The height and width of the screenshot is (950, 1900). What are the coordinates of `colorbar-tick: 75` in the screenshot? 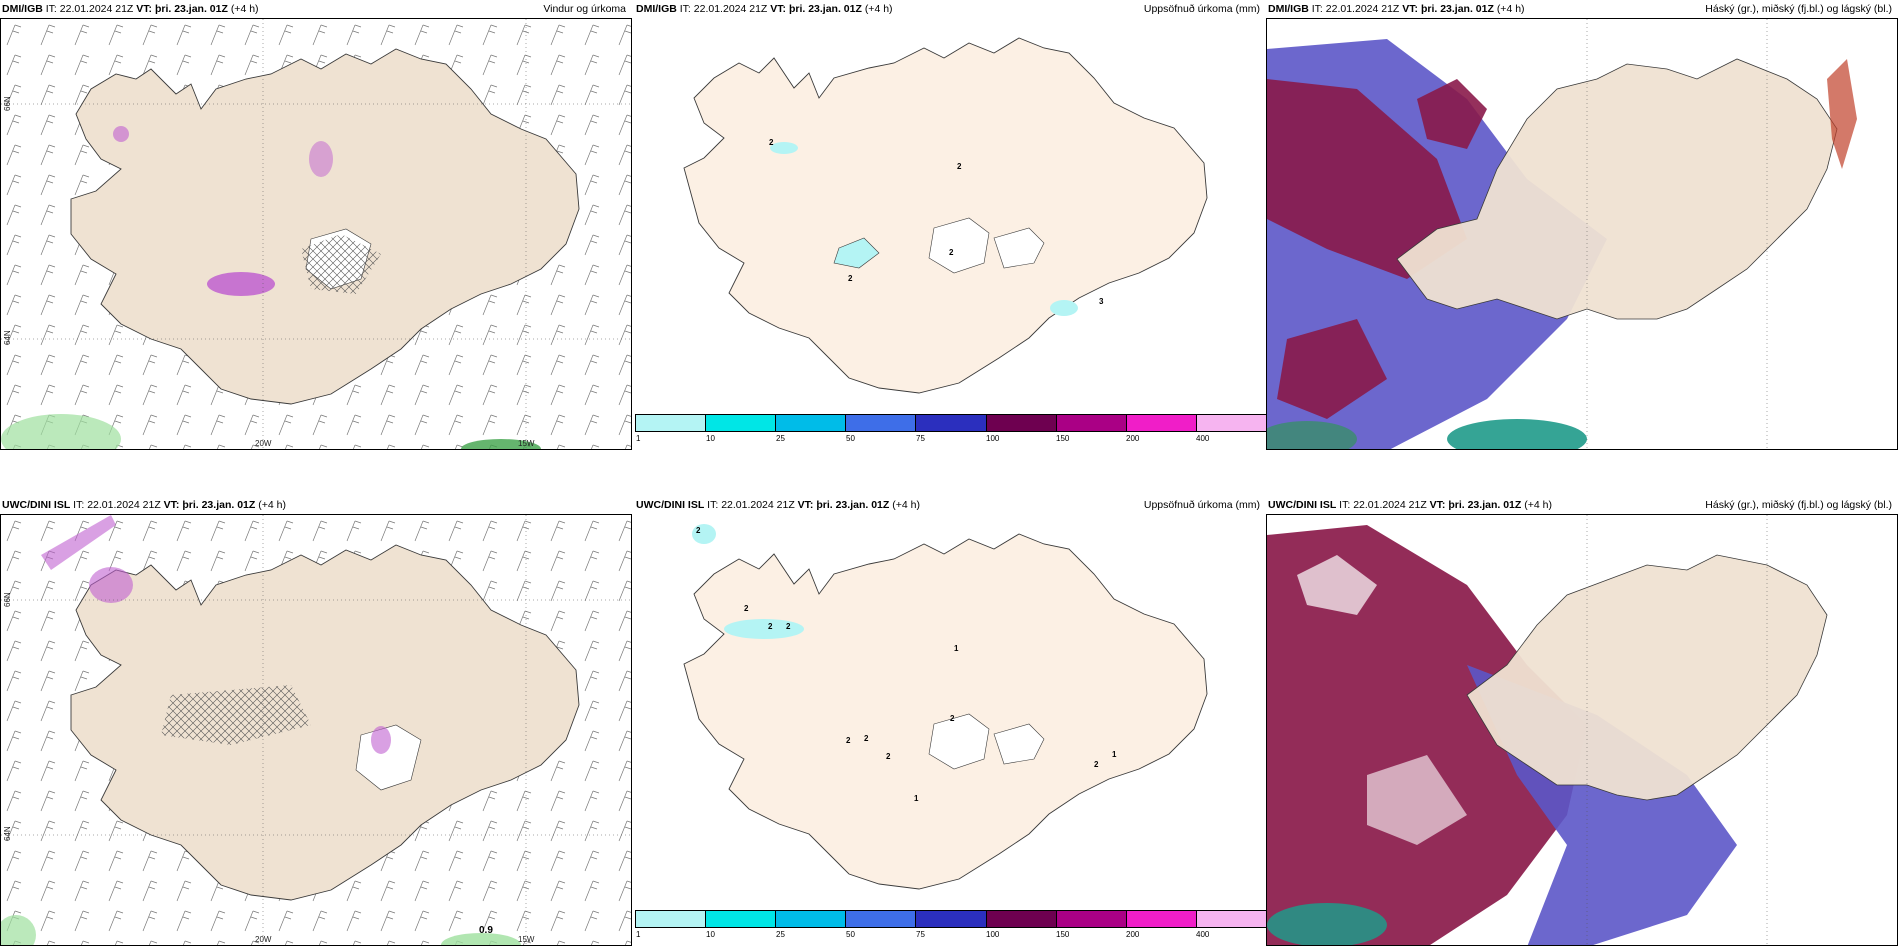 It's located at (920, 438).